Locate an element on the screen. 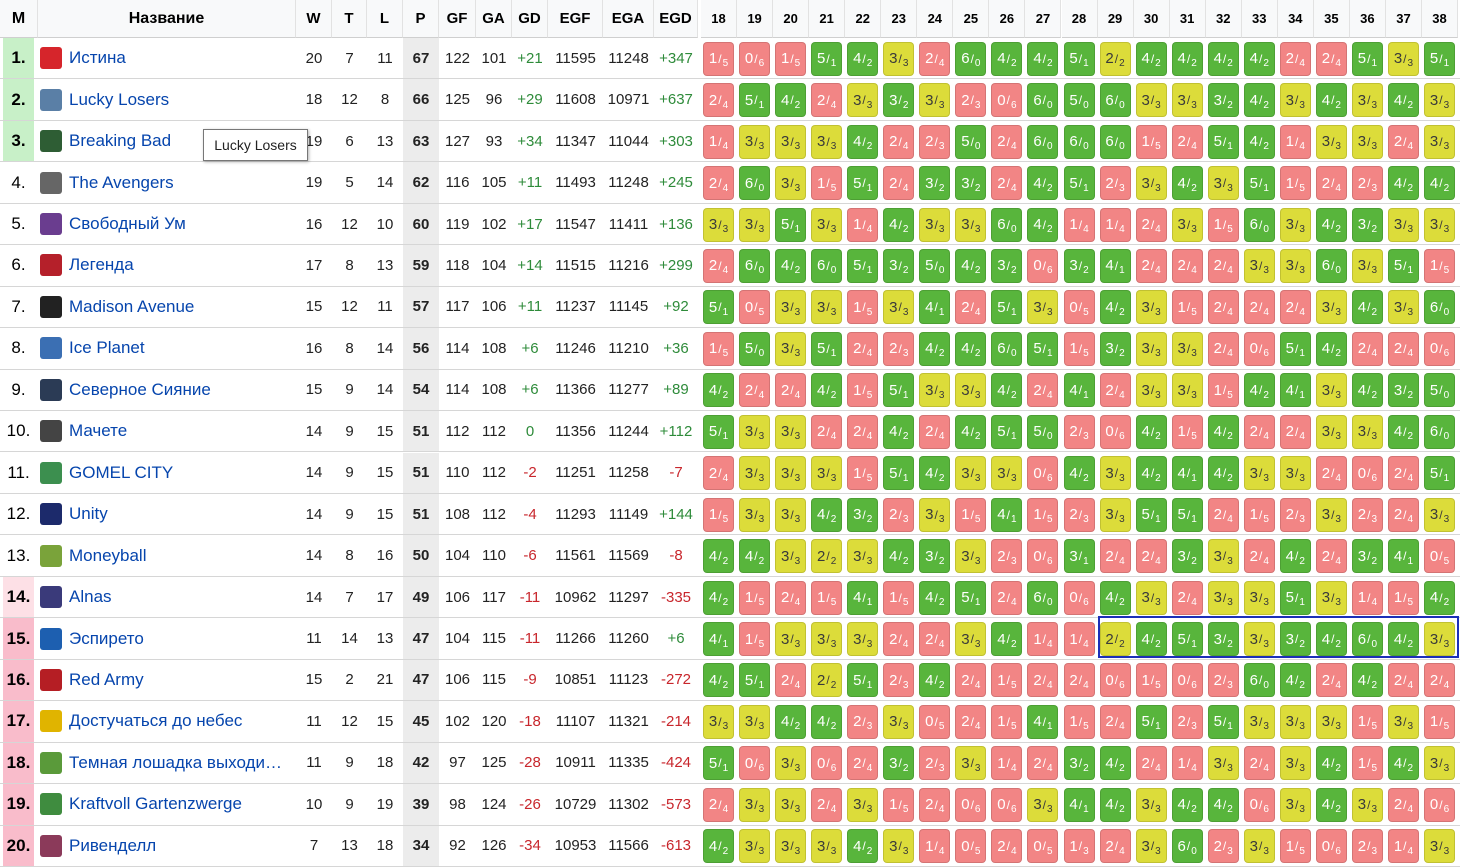  header-round-23: 23 is located at coordinates (899, 19).